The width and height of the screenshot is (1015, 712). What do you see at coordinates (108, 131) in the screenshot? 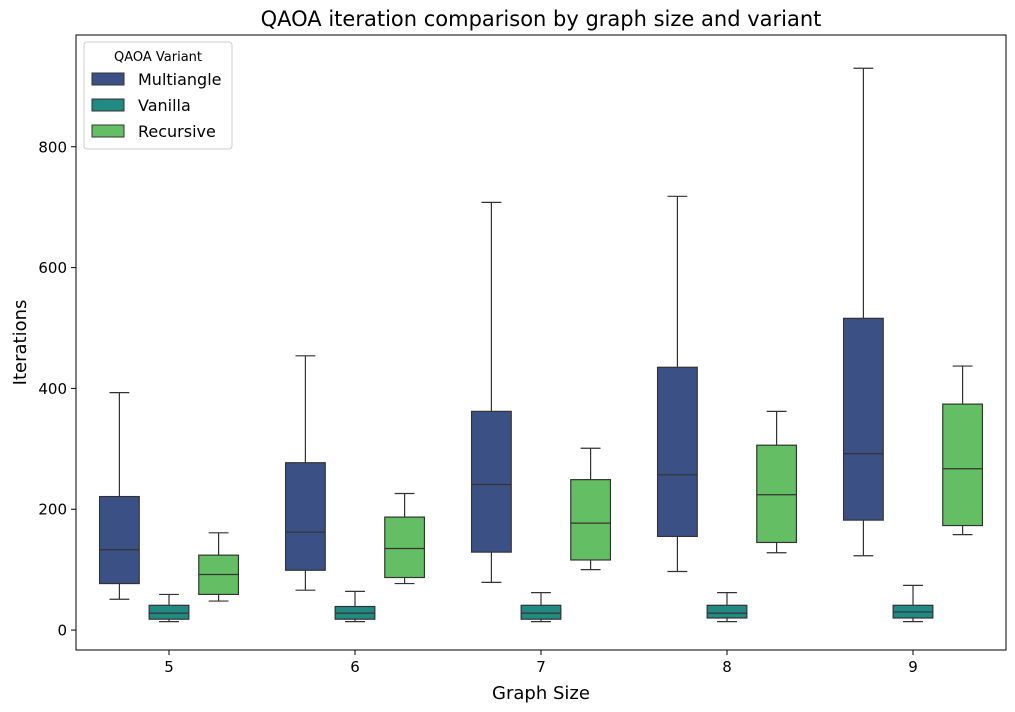
I see `legend-swatch-recursive` at bounding box center [108, 131].